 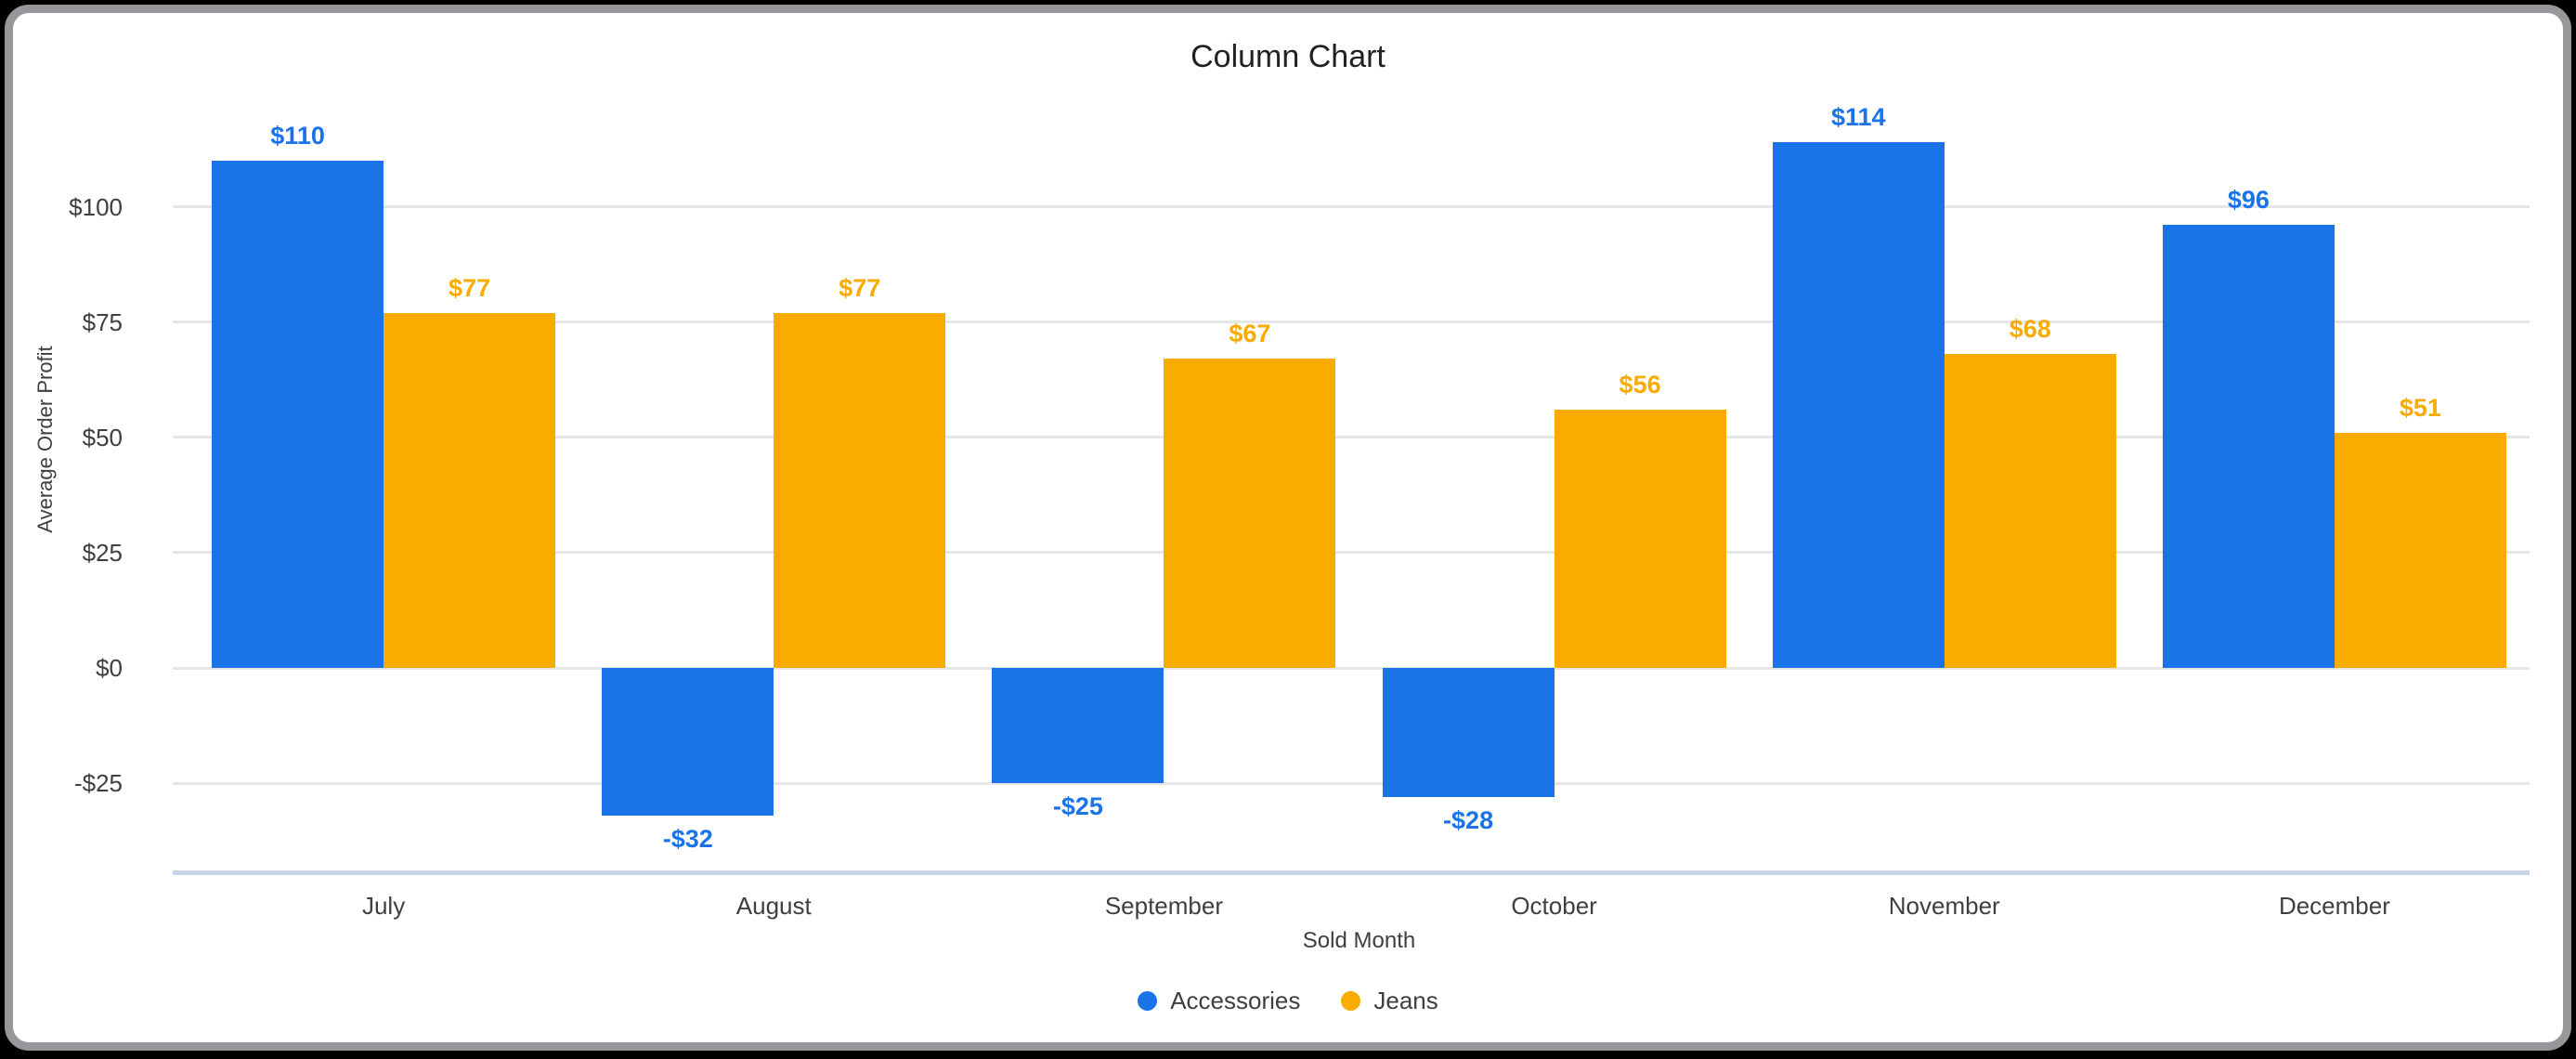 What do you see at coordinates (1148, 1000) in the screenshot?
I see `legend-dot-accessories` at bounding box center [1148, 1000].